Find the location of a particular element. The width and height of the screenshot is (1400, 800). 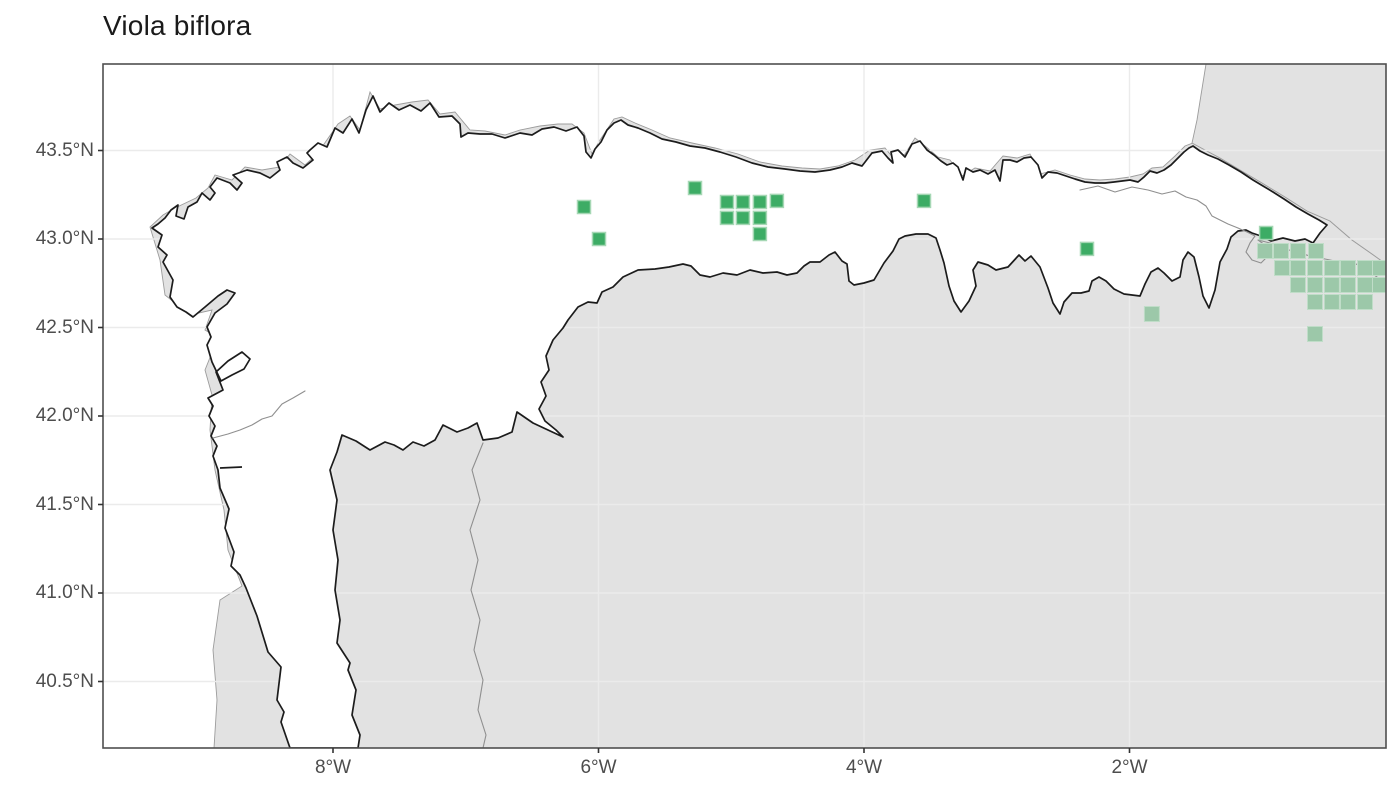

y-axis-tick-label: 40.5°N is located at coordinates (64, 681).